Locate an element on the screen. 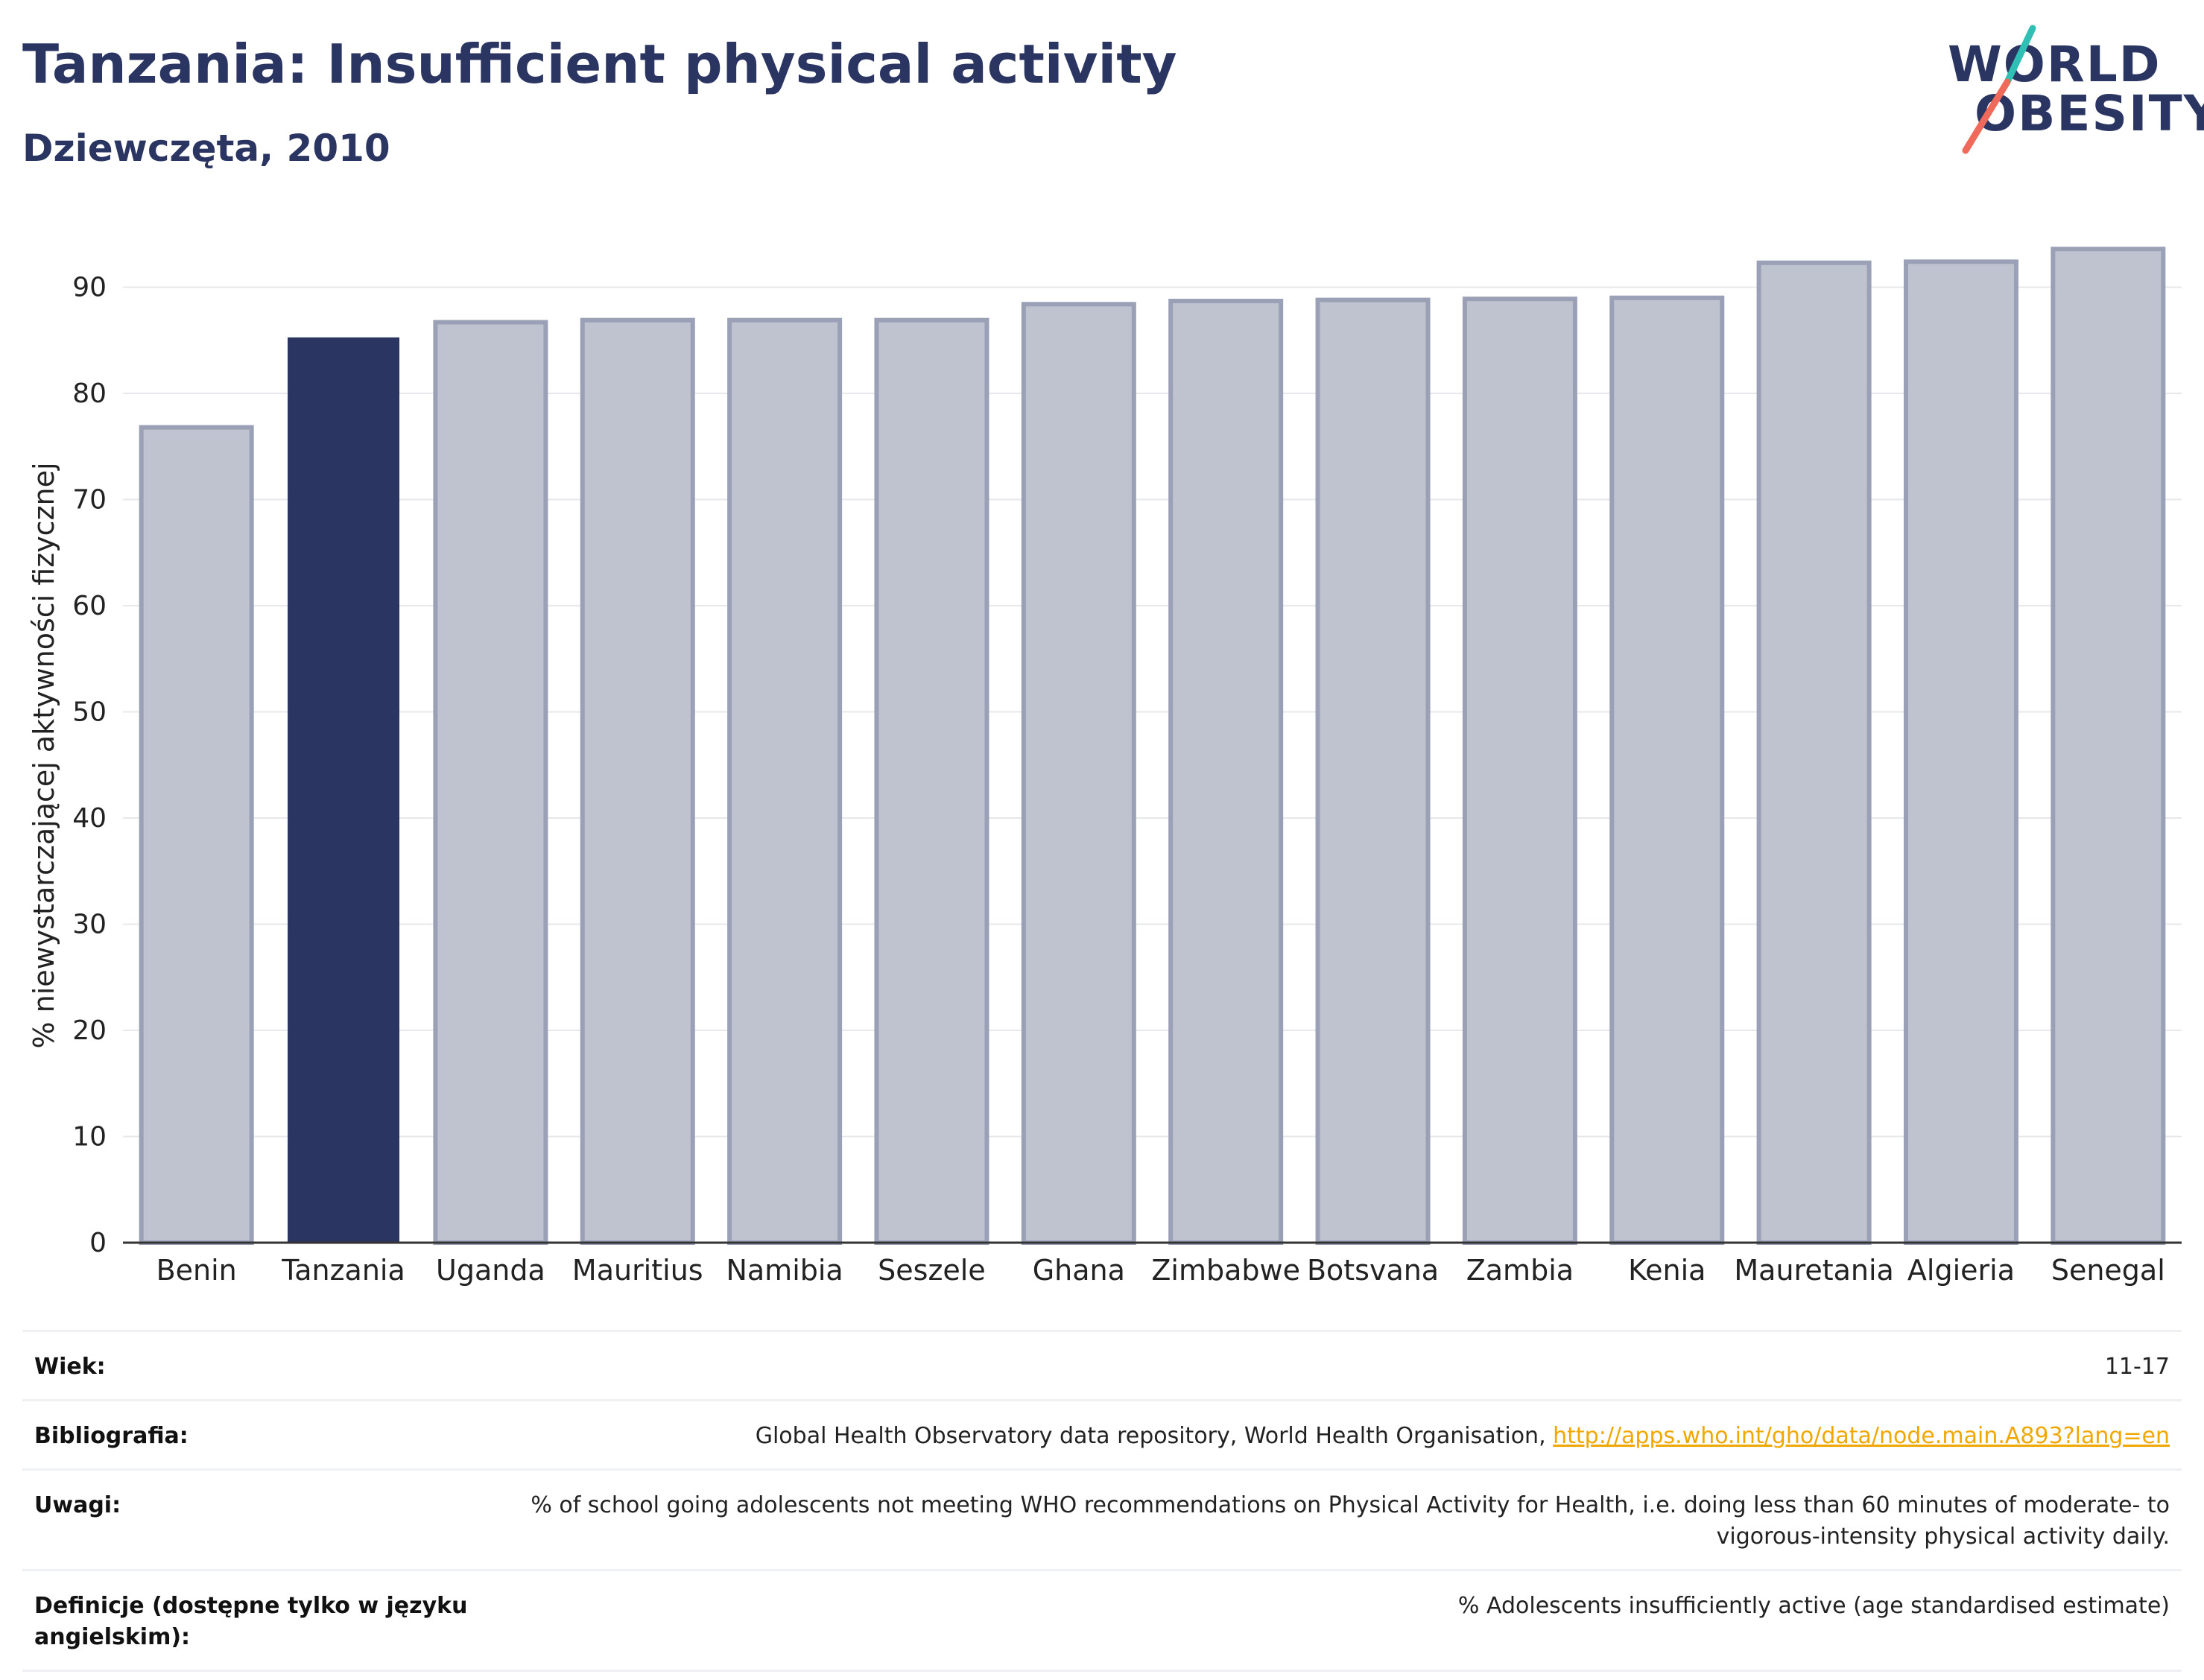  bar-mauritius is located at coordinates (637, 781).